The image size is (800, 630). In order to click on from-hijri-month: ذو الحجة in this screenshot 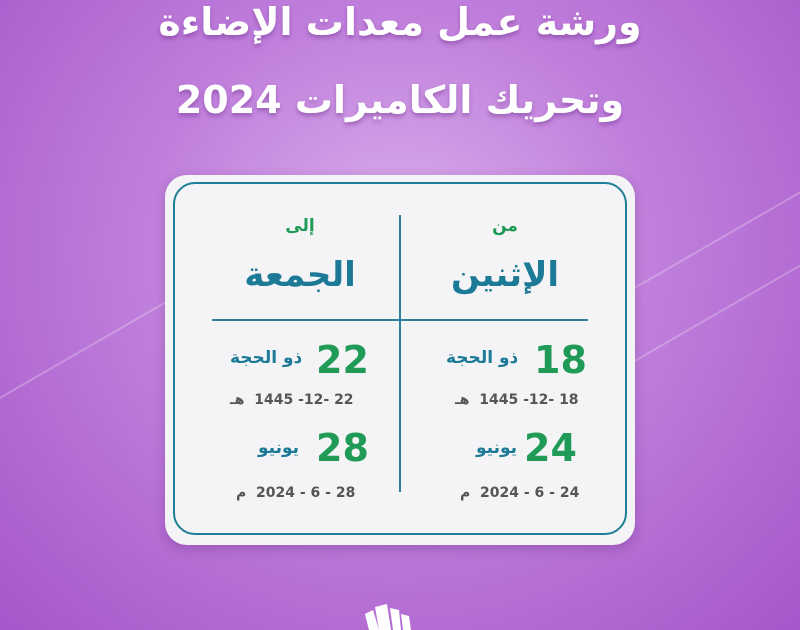, I will do `click(482, 358)`.